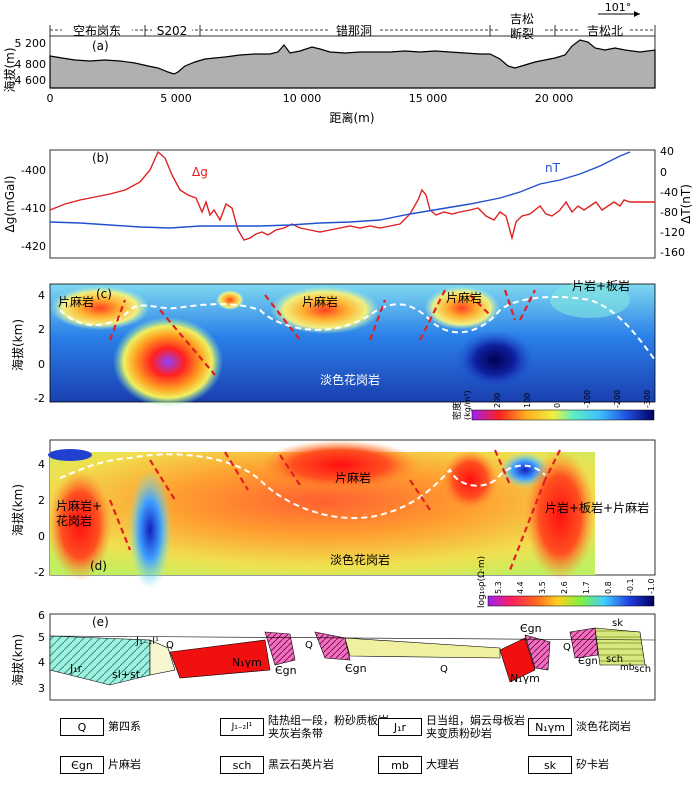 This screenshot has height=789, width=700. Describe the element at coordinates (605, 31) in the screenshot. I see `region-jisong-north: 吉松北` at that location.